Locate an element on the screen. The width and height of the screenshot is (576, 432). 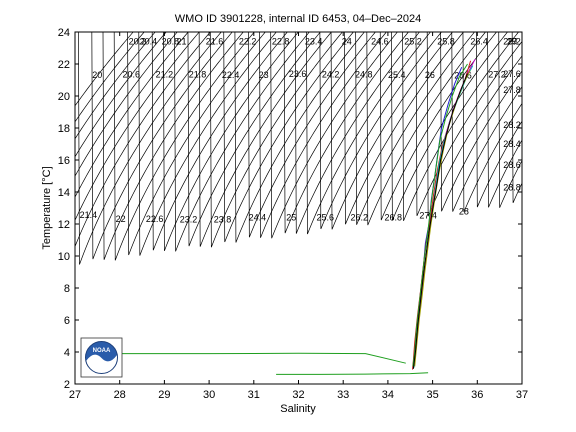
isopycnal-label: 20.4 is located at coordinates (149, 41).